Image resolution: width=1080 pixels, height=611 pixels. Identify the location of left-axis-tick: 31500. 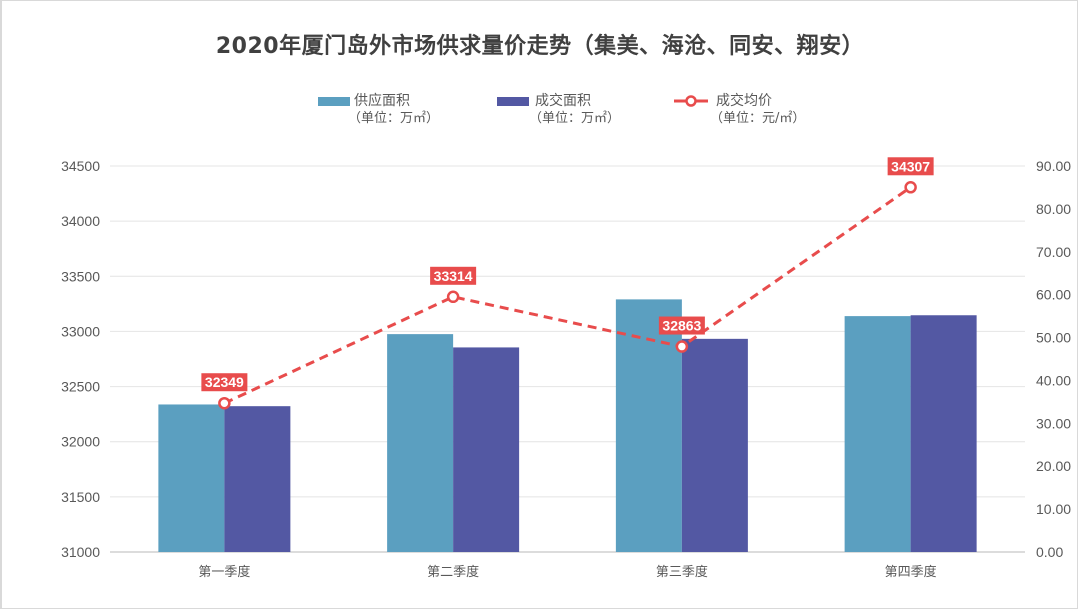
(80, 497).